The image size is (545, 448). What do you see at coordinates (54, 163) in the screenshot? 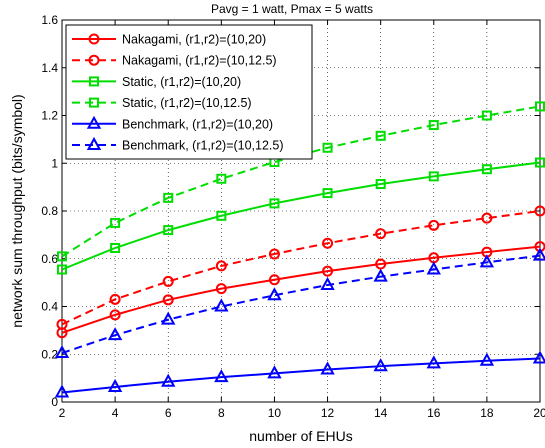
I see `y-tick-label: 1` at bounding box center [54, 163].